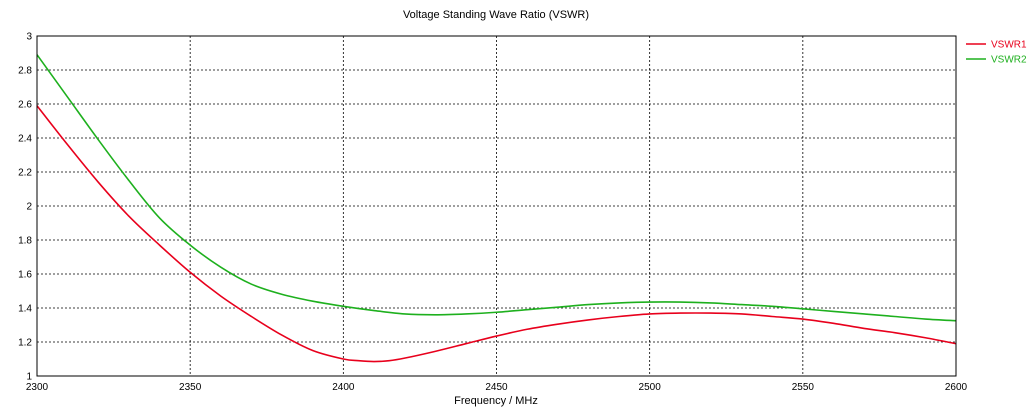  Describe the element at coordinates (29, 207) in the screenshot. I see `y-tick-label: 2` at that location.